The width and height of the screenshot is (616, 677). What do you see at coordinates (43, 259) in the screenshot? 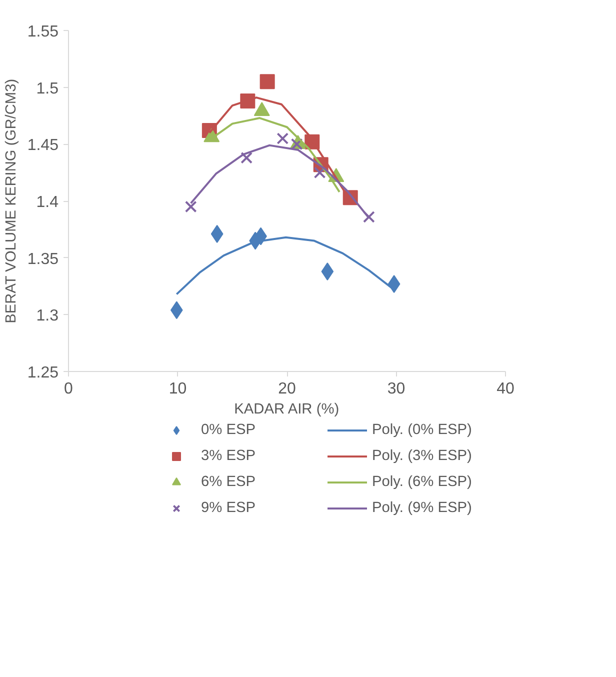
I see `y-tick-label: 1.35` at bounding box center [43, 259].